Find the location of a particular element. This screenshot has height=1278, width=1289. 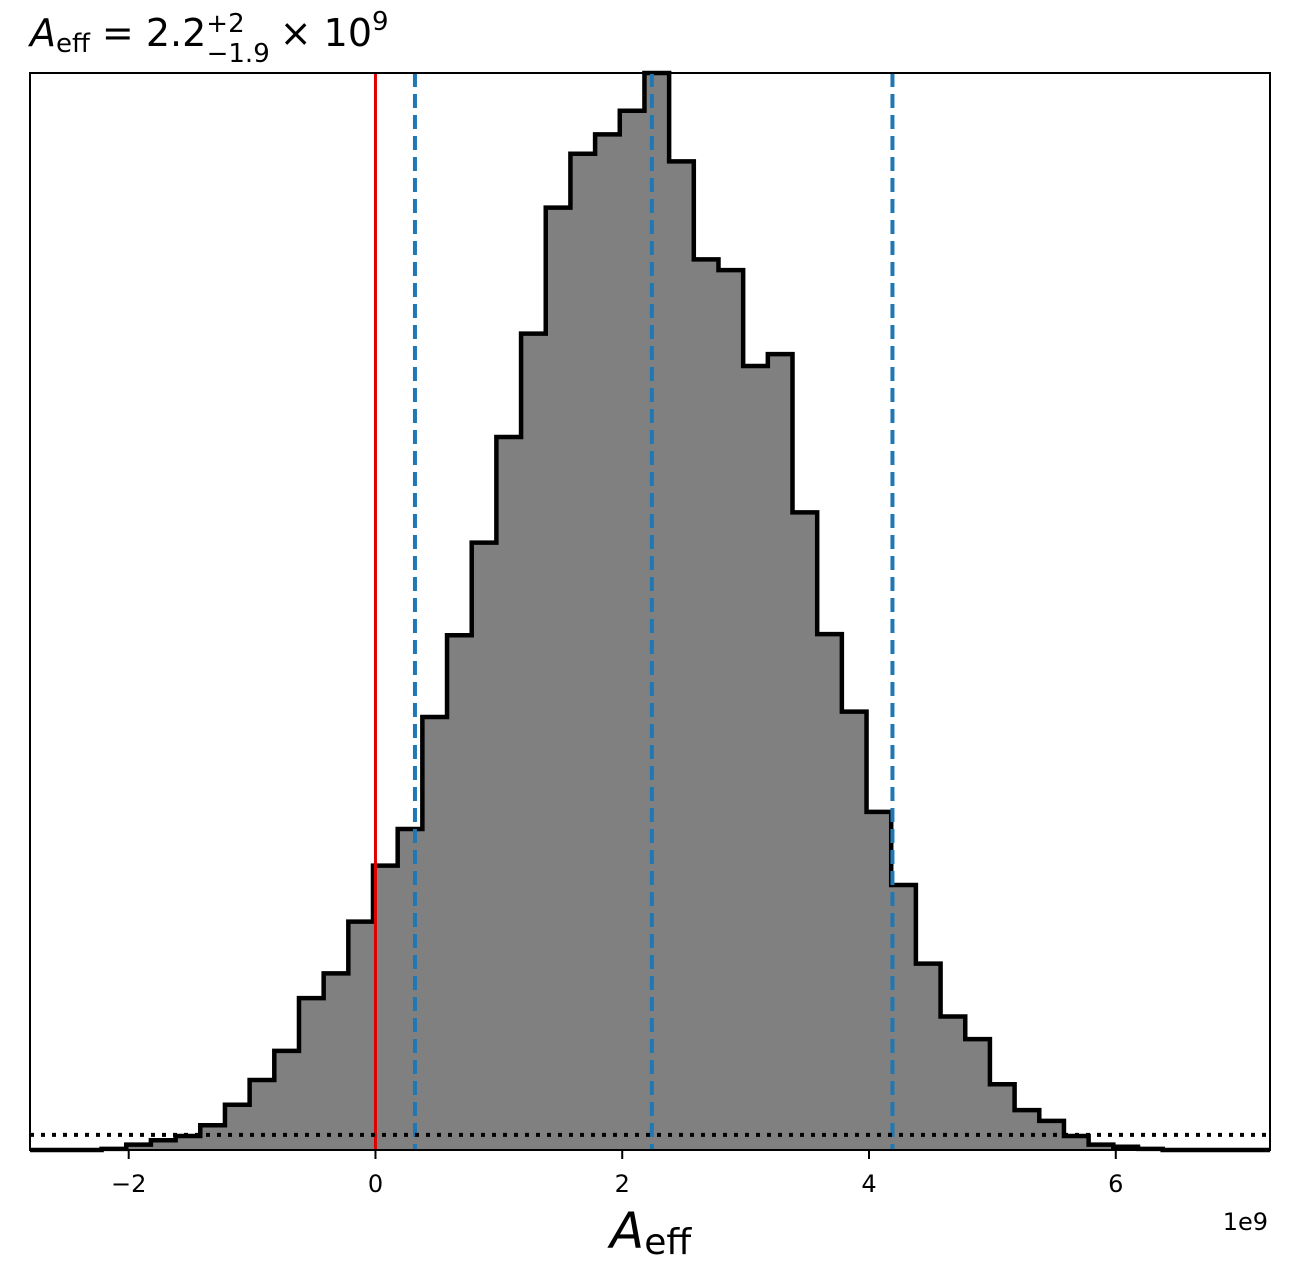

x-offset-label: 1e9 is located at coordinates (1245, 1222).